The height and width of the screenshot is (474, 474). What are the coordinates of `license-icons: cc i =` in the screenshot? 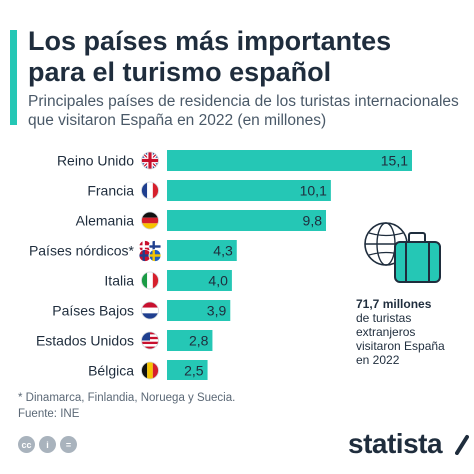 It's located at (47, 444).